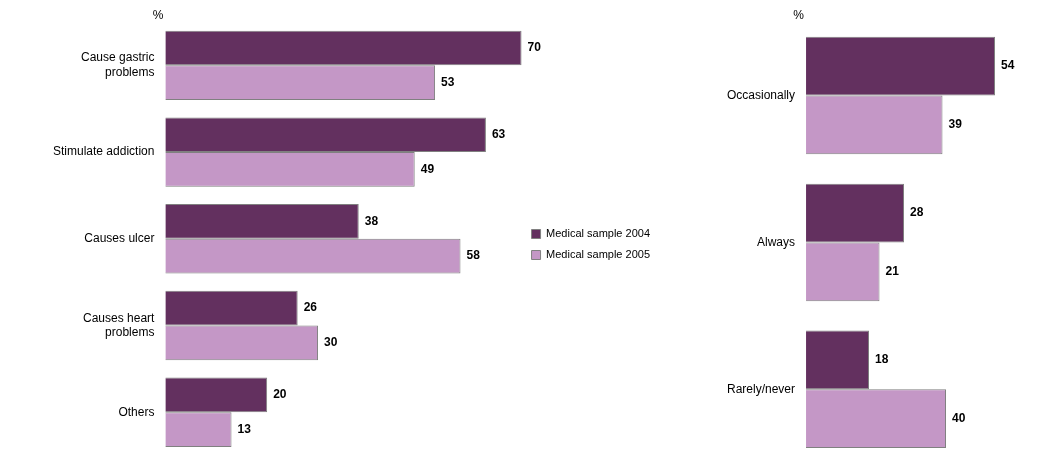  I want to click on y-tick-label: Stimulate addiction, so click(104, 151).